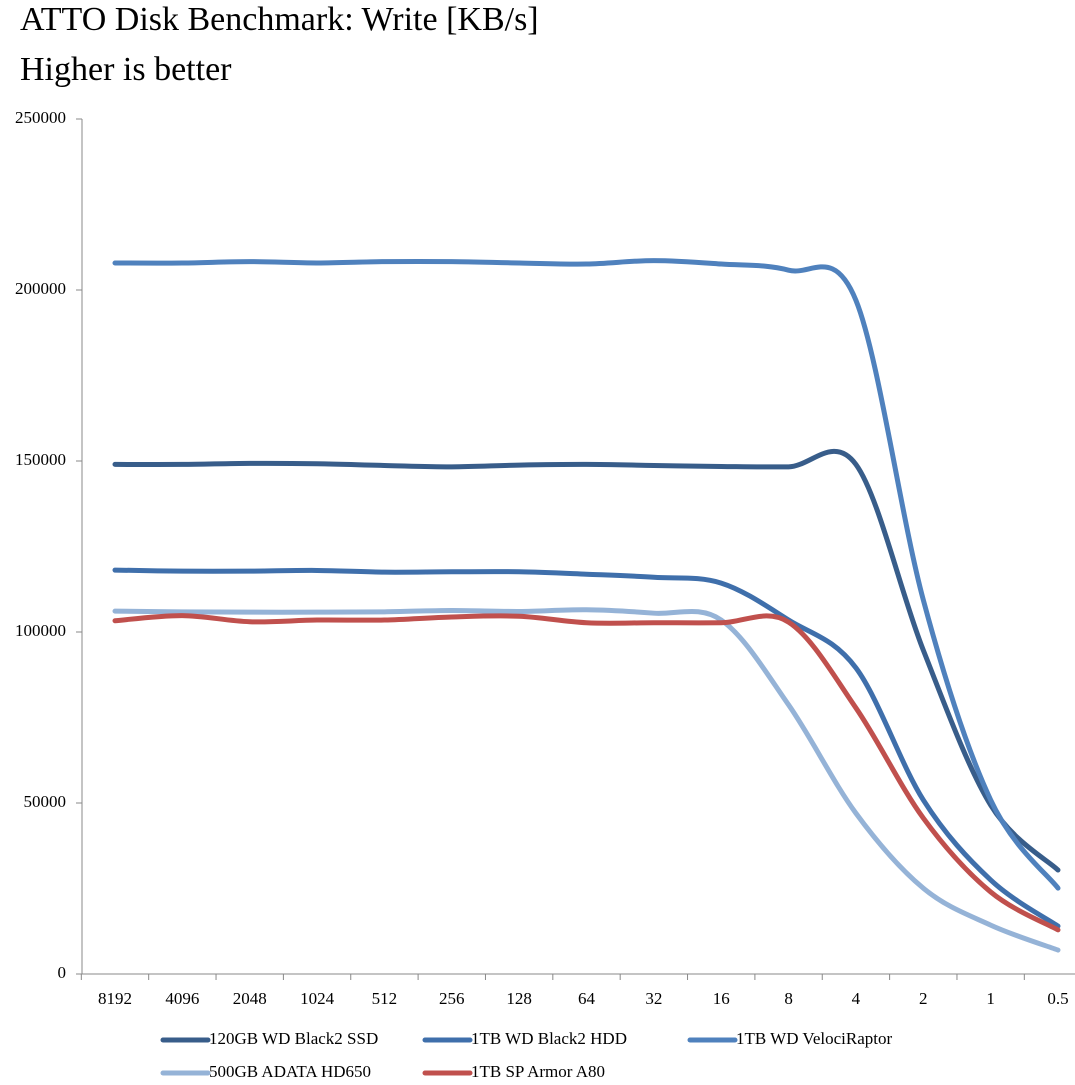 This screenshot has width=1075, height=1085. I want to click on y-tick-label: 200000, so click(40, 288).